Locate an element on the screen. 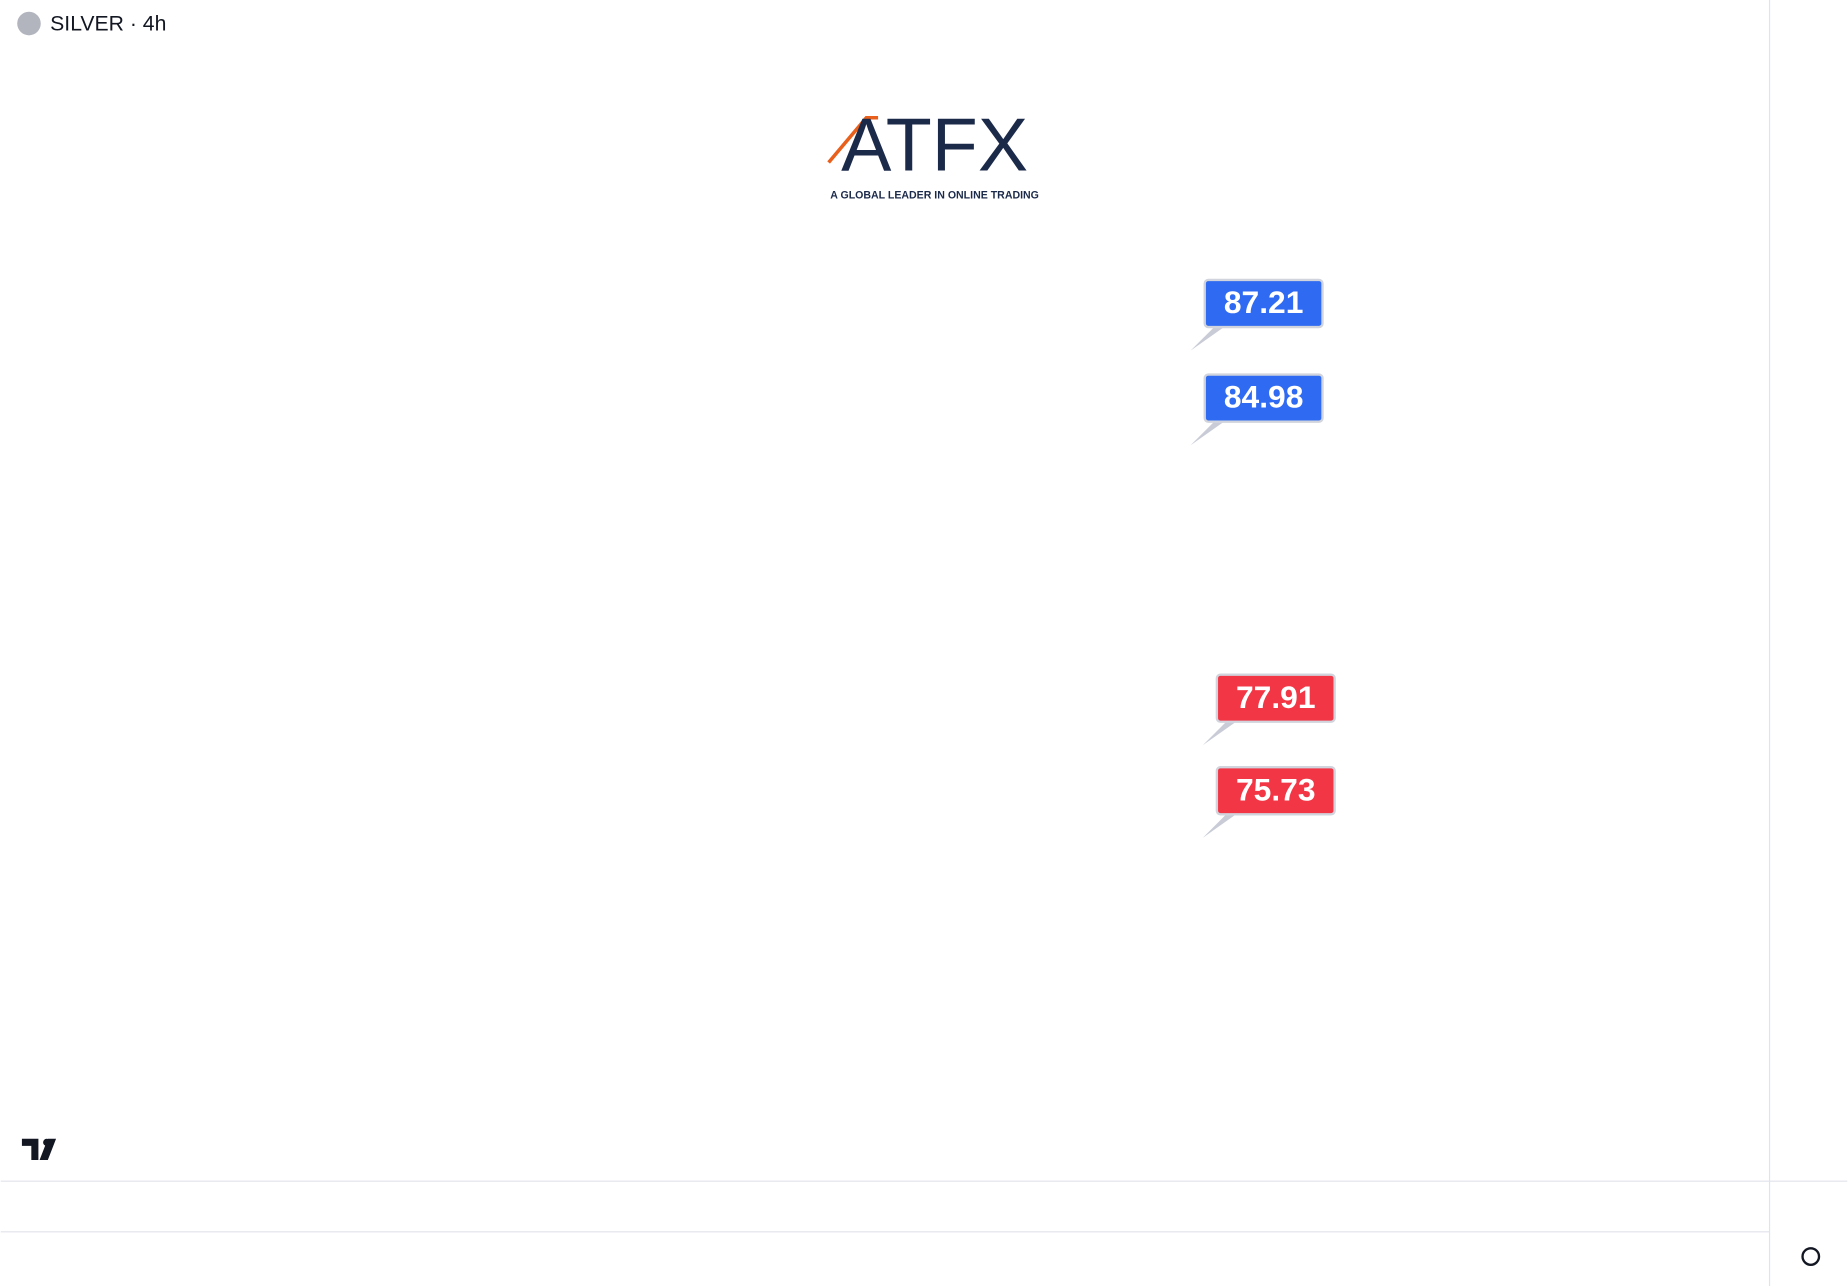  symbol-icon is located at coordinates (29, 23).